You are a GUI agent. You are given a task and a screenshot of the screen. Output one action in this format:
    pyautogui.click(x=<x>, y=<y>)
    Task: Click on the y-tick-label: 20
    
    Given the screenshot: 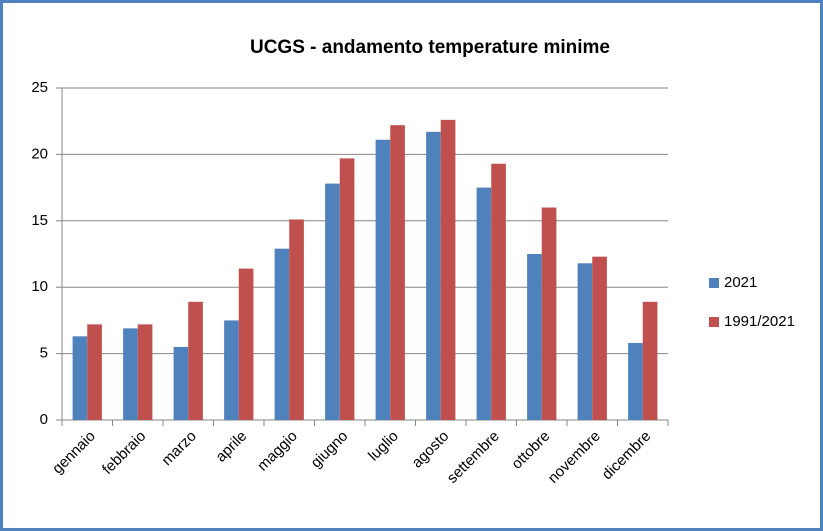 What is the action you would take?
    pyautogui.click(x=39, y=153)
    